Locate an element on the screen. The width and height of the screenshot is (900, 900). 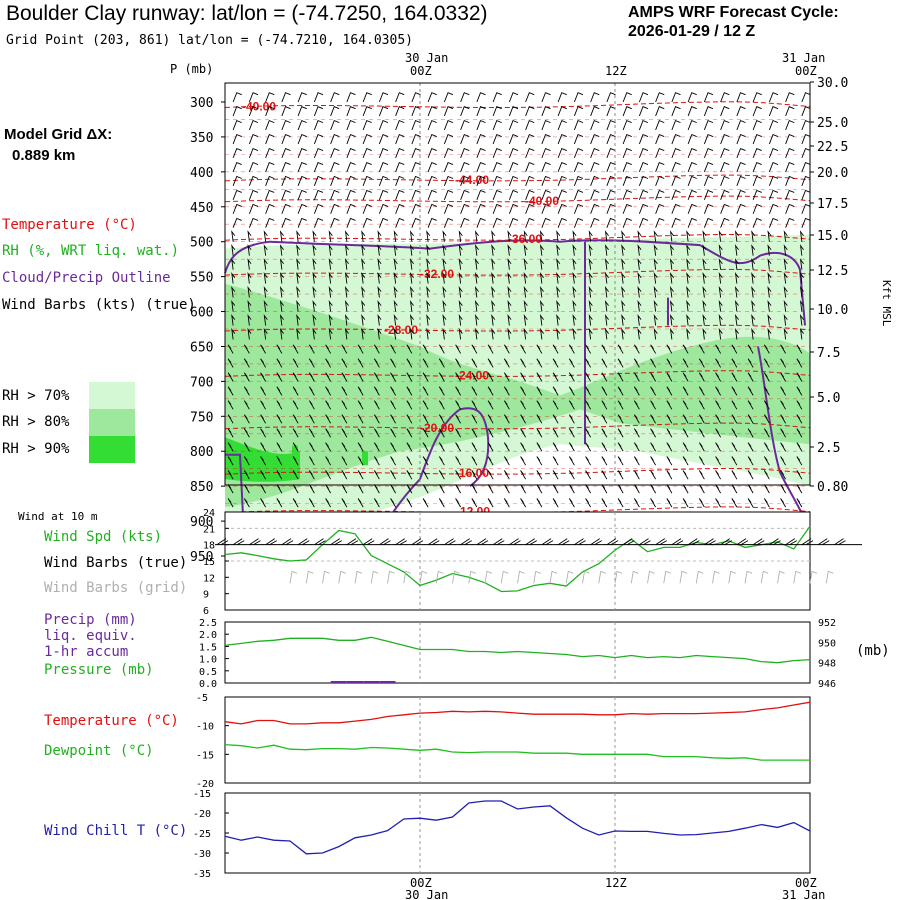
temperature-line is located at coordinates (517, 713).